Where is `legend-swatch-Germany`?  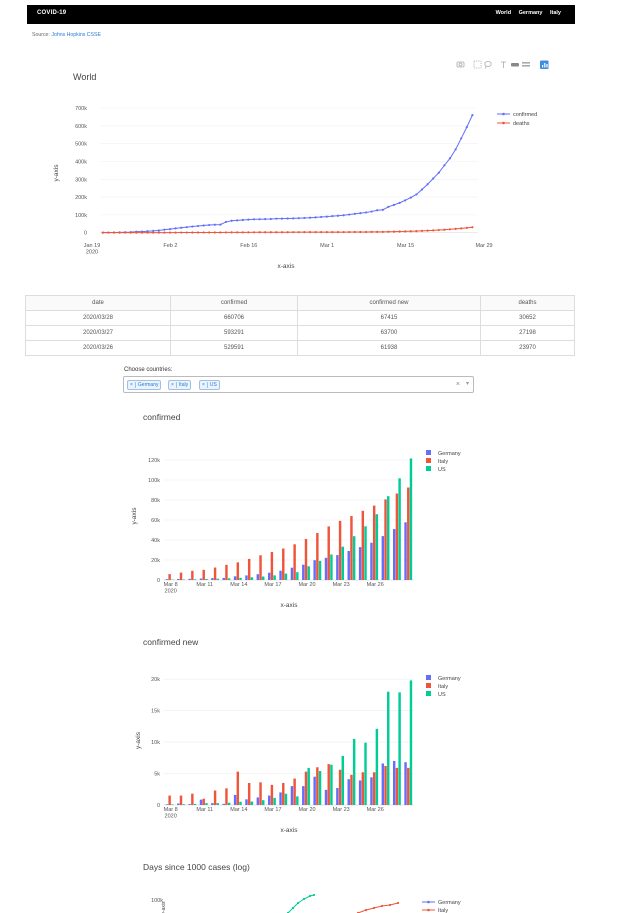
legend-swatch-Germany is located at coordinates (428, 677).